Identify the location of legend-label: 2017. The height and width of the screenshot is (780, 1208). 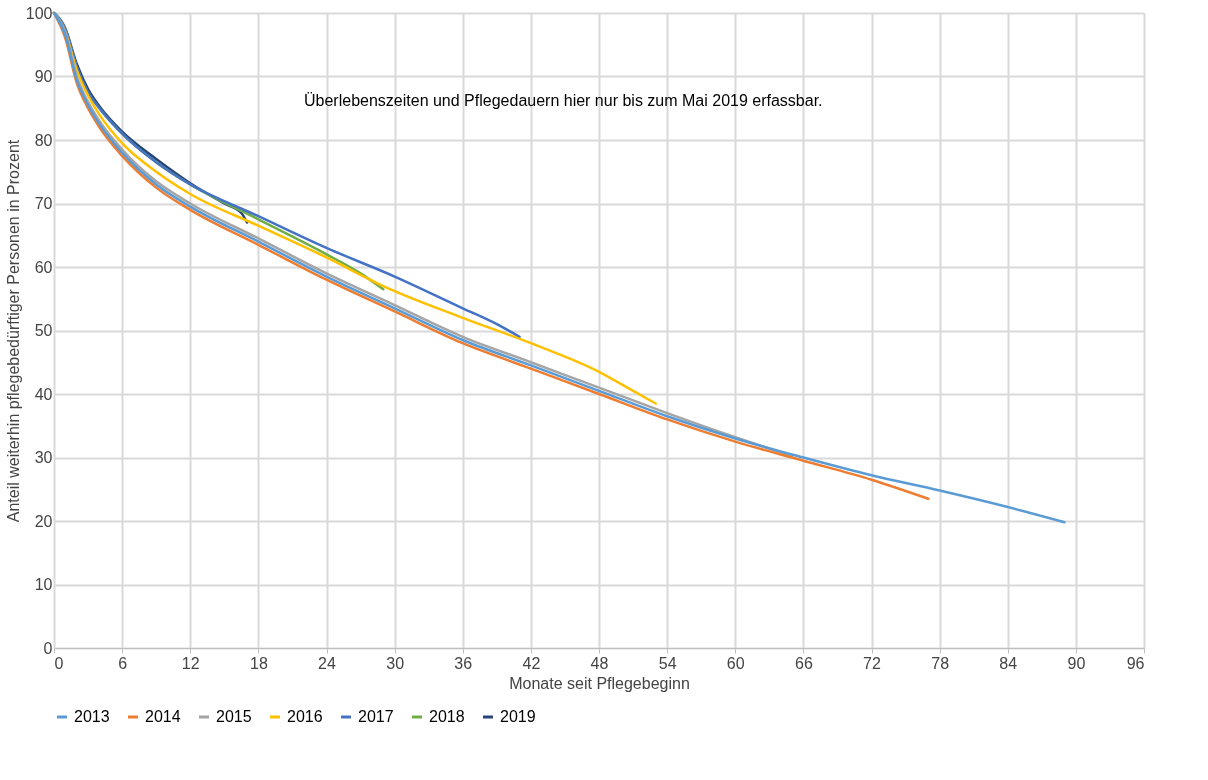
(376, 716).